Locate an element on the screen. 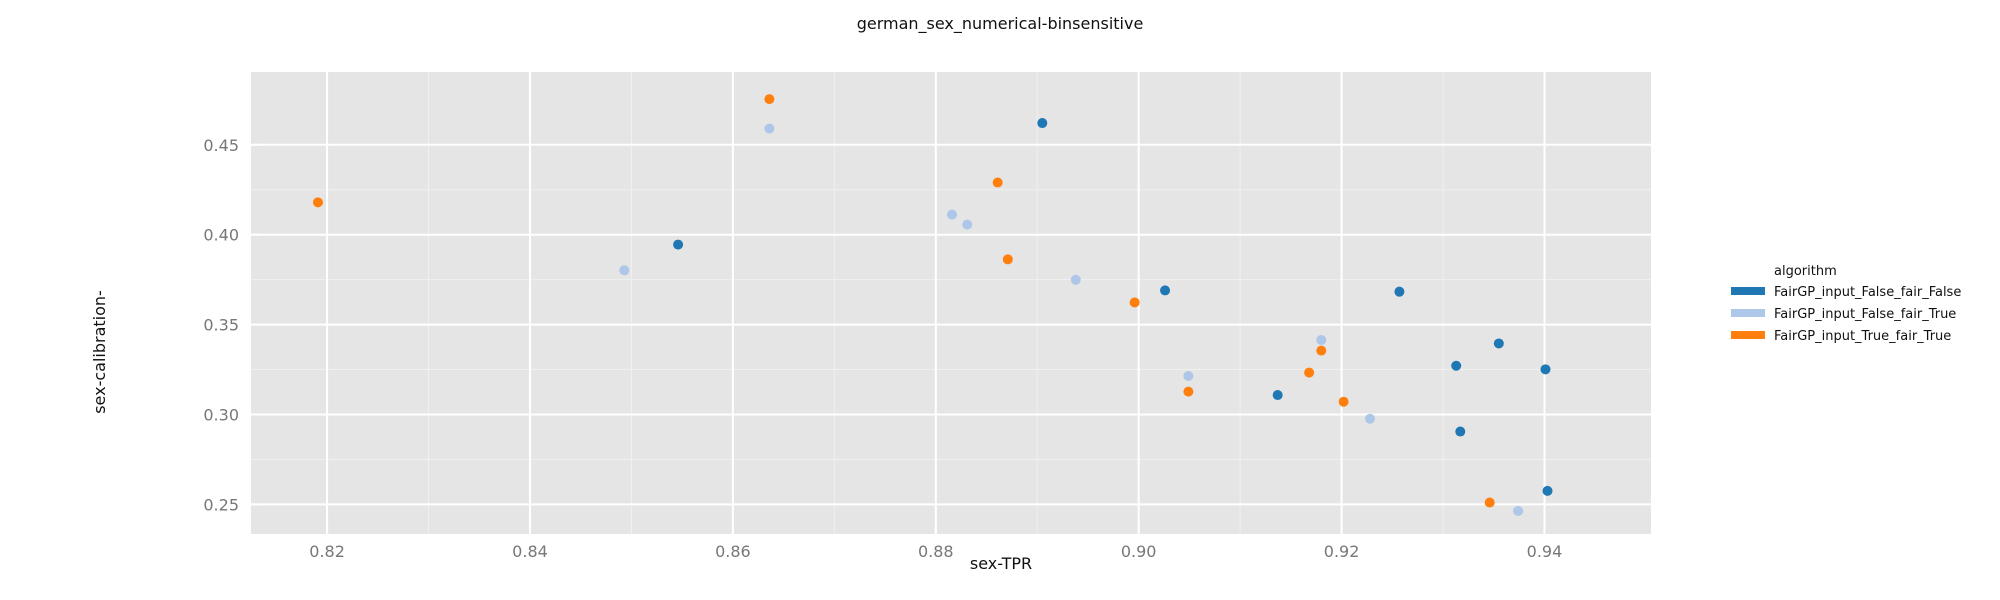 This screenshot has height=600, width=2000. x-tick-label: 0.86 is located at coordinates (733, 551).